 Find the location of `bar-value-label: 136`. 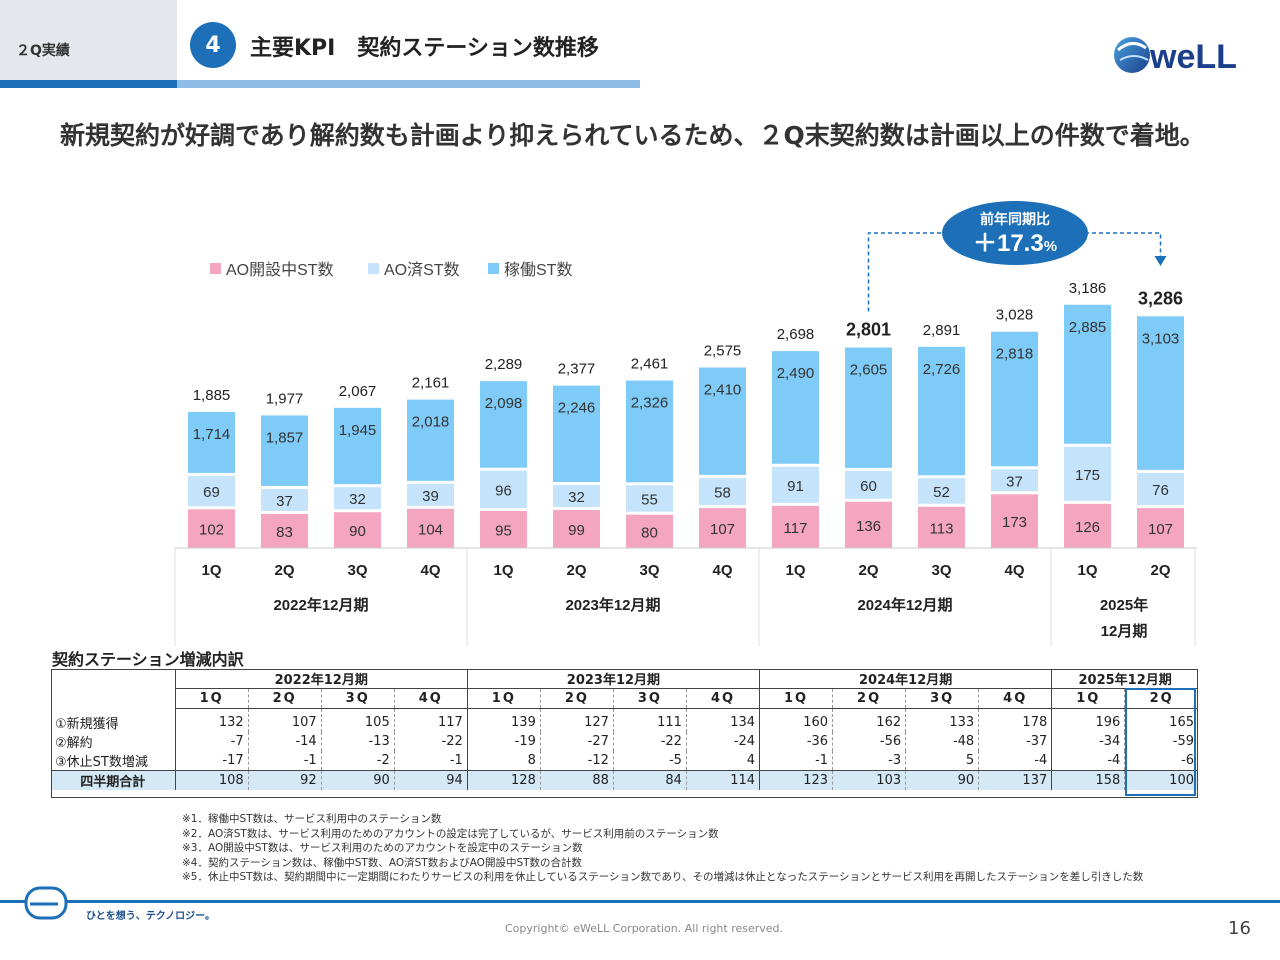

bar-value-label: 136 is located at coordinates (868, 526).